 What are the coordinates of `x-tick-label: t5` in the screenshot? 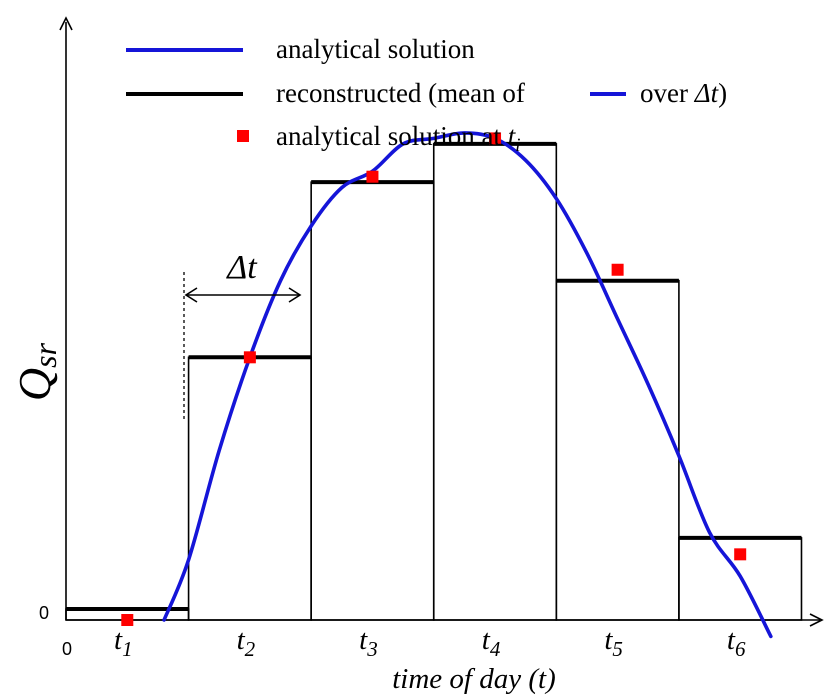 It's located at (613, 642).